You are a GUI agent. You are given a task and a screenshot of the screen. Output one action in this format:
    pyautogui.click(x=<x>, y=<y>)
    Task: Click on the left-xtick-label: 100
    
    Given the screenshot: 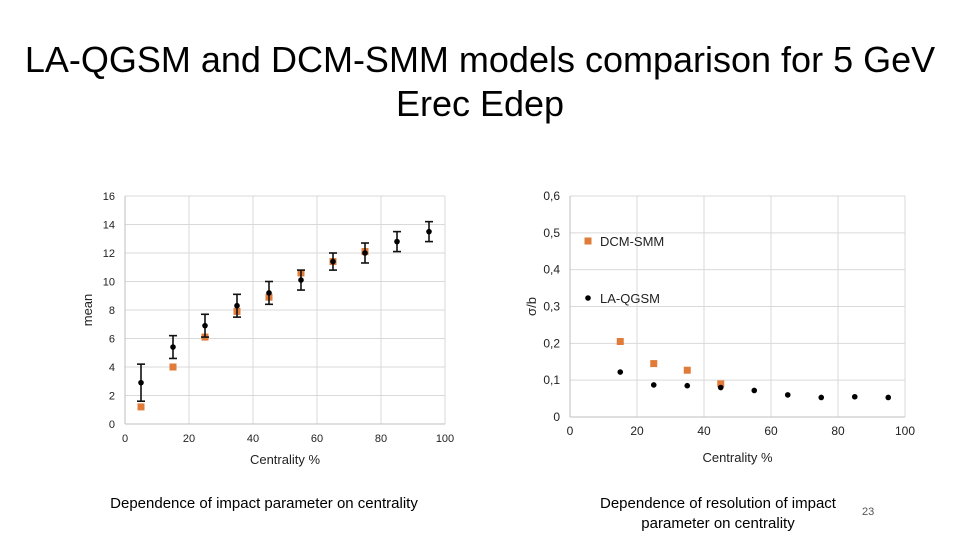 What is the action you would take?
    pyautogui.click(x=445, y=439)
    